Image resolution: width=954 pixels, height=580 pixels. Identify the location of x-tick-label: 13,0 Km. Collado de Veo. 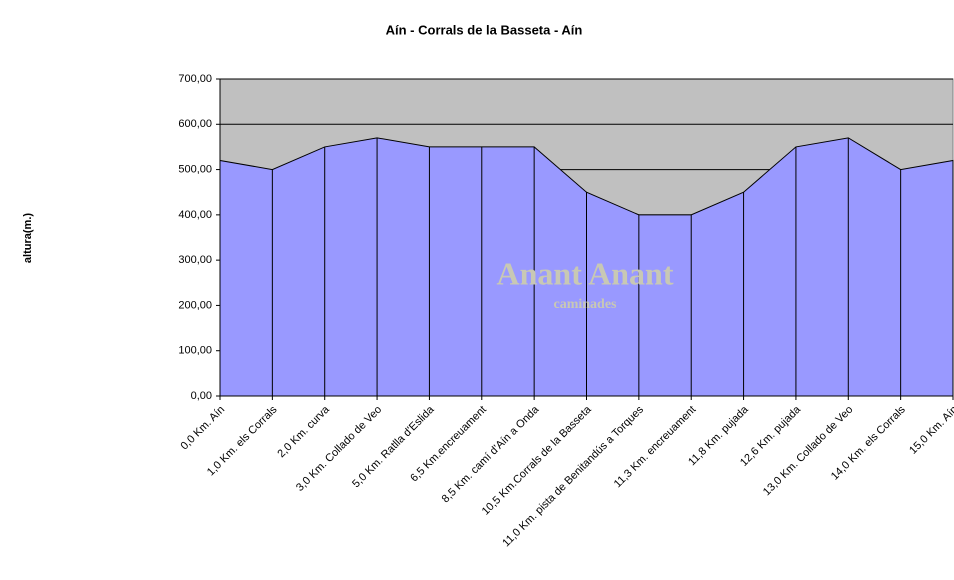
(808, 451).